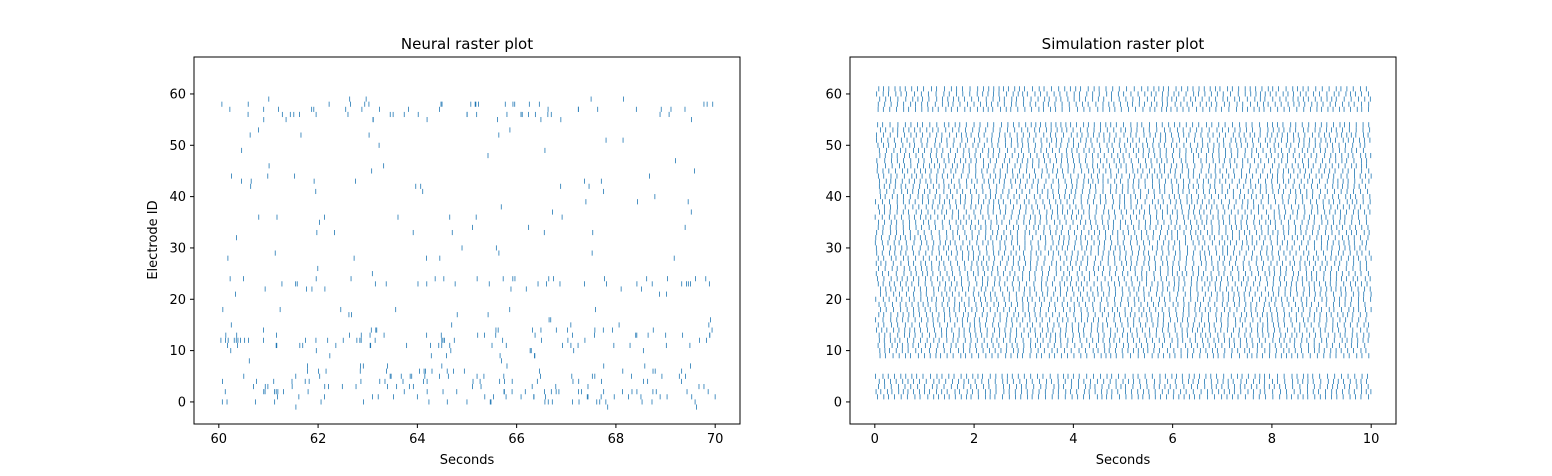 The image size is (1552, 476). I want to click on y-tick-label: 0, so click(182, 402).